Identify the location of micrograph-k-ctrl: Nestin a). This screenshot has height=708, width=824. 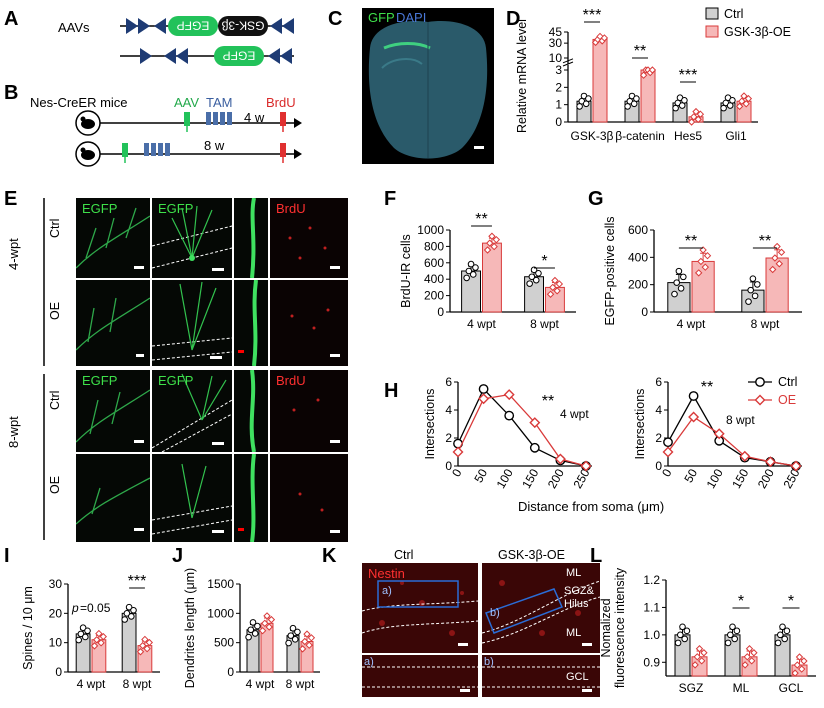
(420, 608).